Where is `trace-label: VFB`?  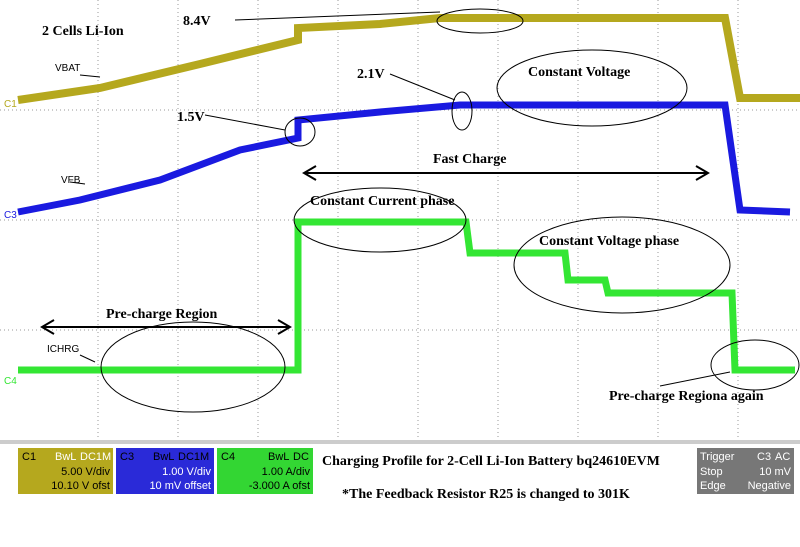
trace-label: VFB is located at coordinates (71, 180).